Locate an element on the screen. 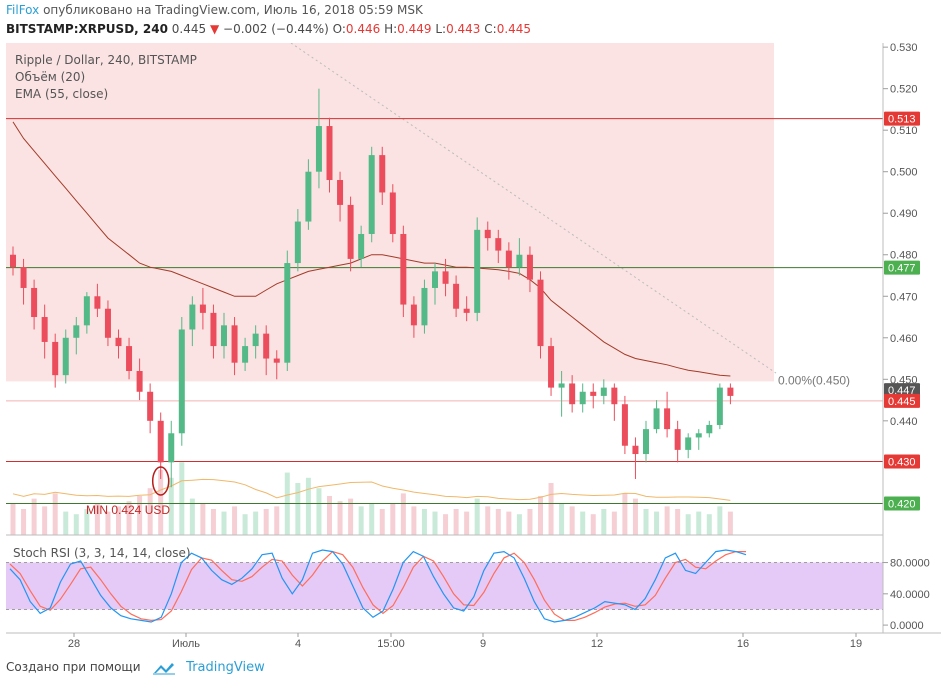 The width and height of the screenshot is (941, 688). stoch-axis: 80.0000 40.0000 0.0000 is located at coordinates (906, 595).